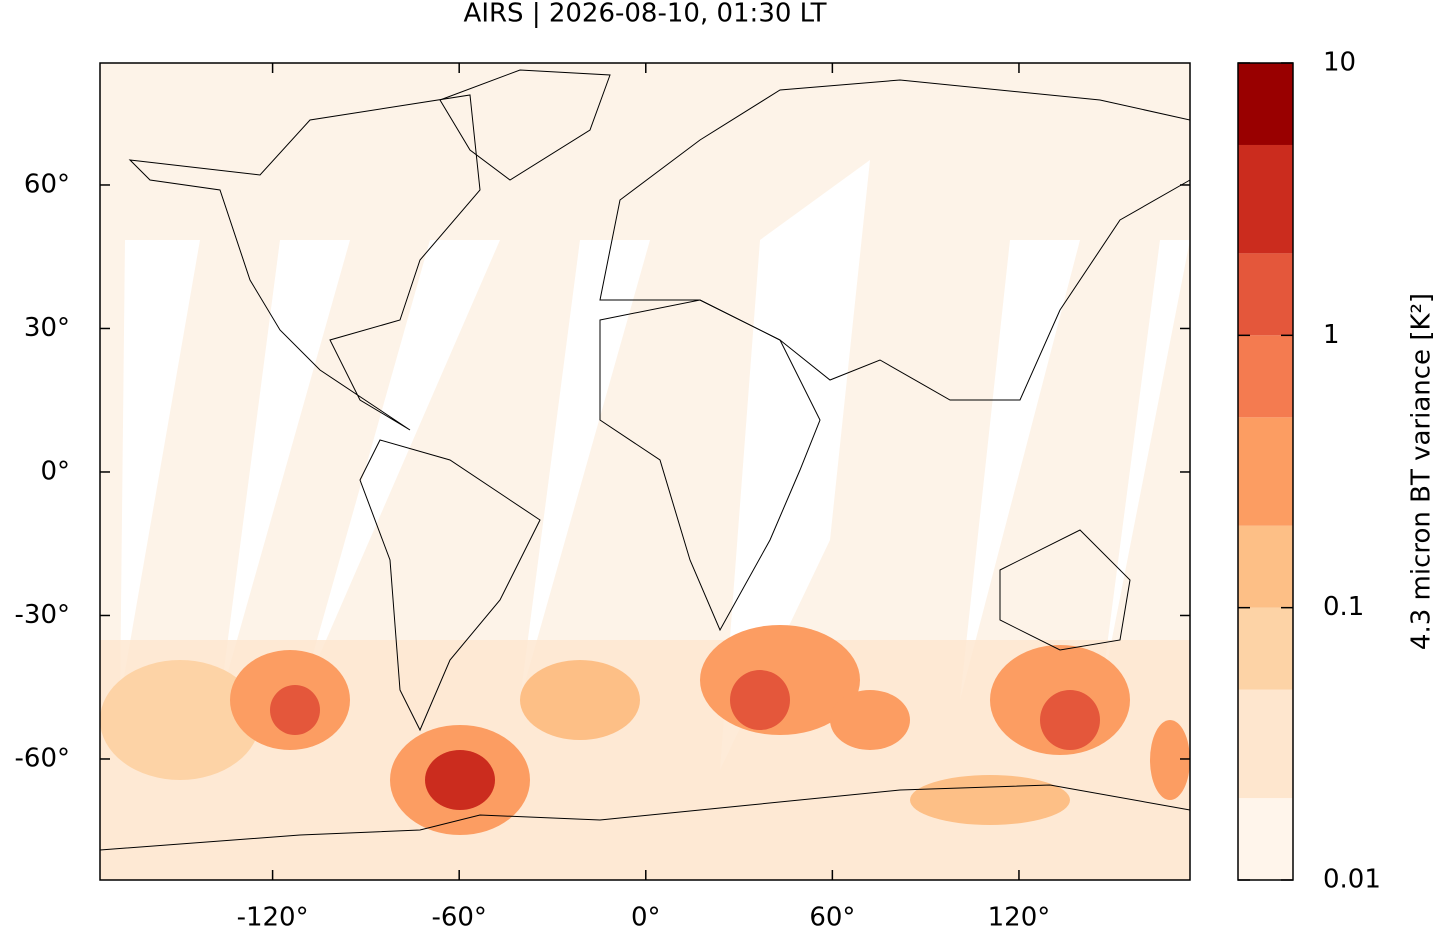 Image resolution: width=1442 pixels, height=930 pixels. Describe the element at coordinates (646, 916) in the screenshot. I see `x-tick-label: 0°` at that location.